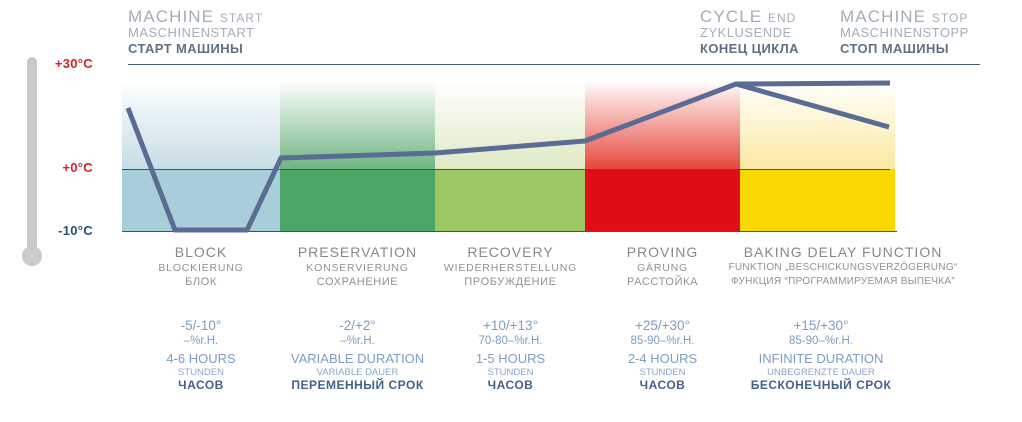 The width and height of the screenshot is (1022, 422). Describe the element at coordinates (73, 63) in the screenshot. I see `axis-label-plus30: +30°C` at that location.